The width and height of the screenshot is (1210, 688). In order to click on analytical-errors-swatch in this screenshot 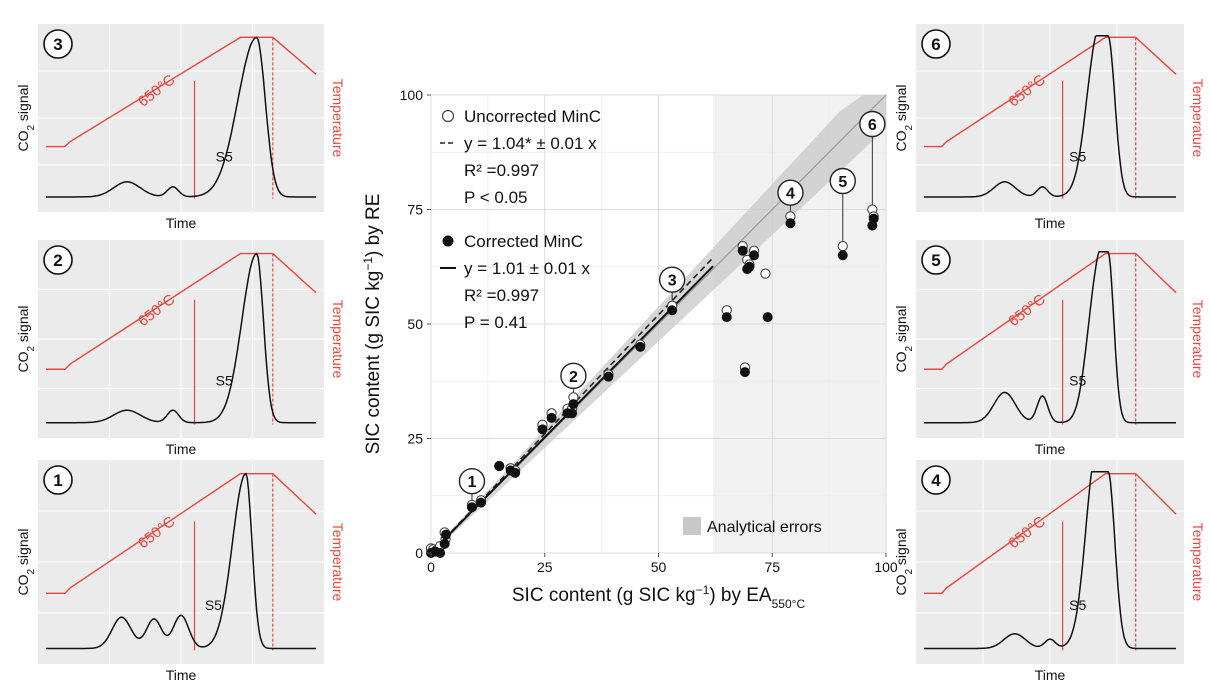, I will do `click(692, 526)`.